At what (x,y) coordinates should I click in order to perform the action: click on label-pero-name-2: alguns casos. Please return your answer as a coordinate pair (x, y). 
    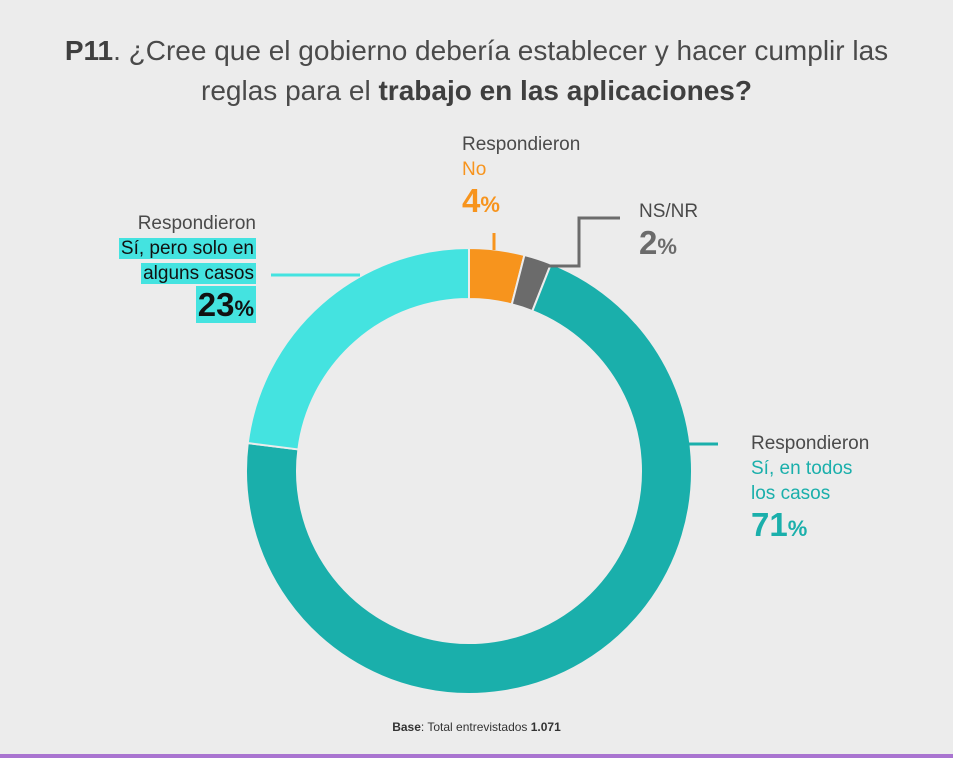
    Looking at the image, I should click on (187, 273).